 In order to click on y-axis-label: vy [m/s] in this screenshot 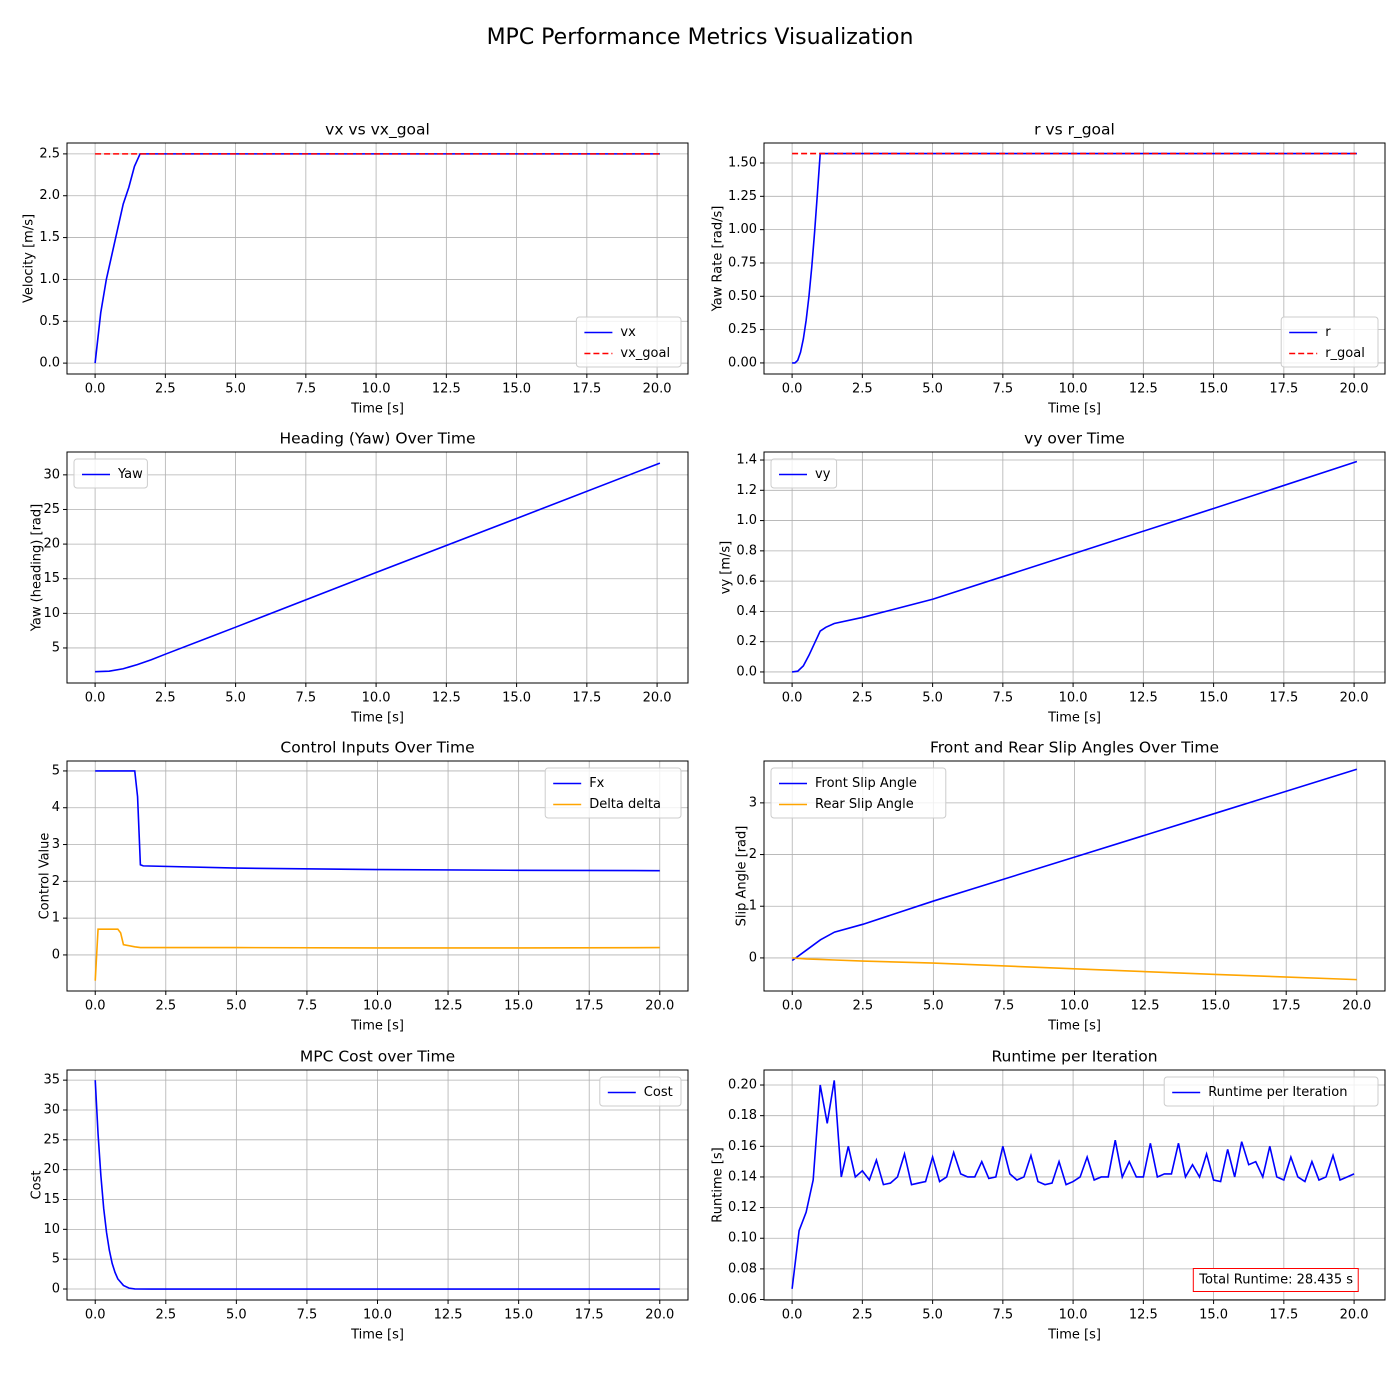, I will do `click(726, 567)`.